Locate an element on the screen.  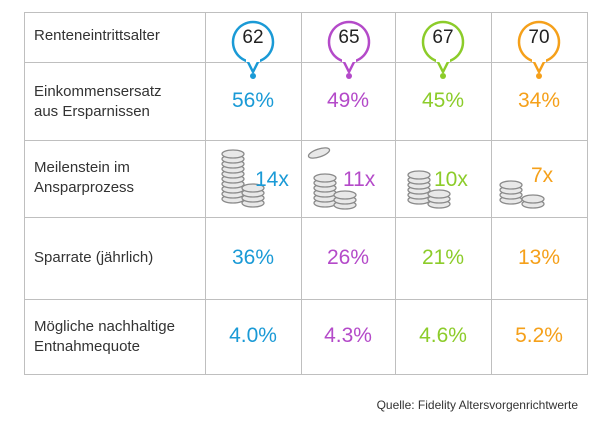
label-line: Ansparprozess is located at coordinates (84, 187).